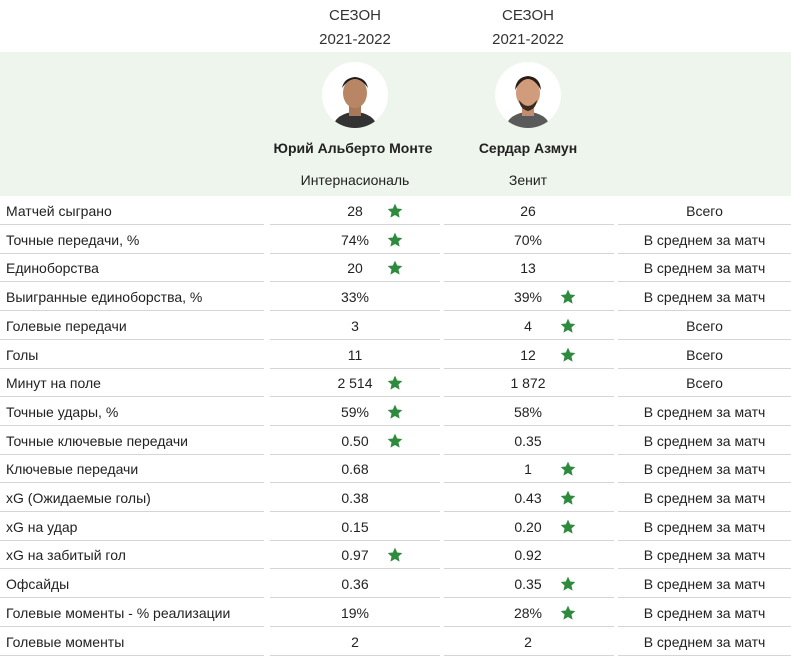 The height and width of the screenshot is (664, 791). Describe the element at coordinates (132, 555) in the screenshot. I see `stat-label: xG на забитый гол` at that location.